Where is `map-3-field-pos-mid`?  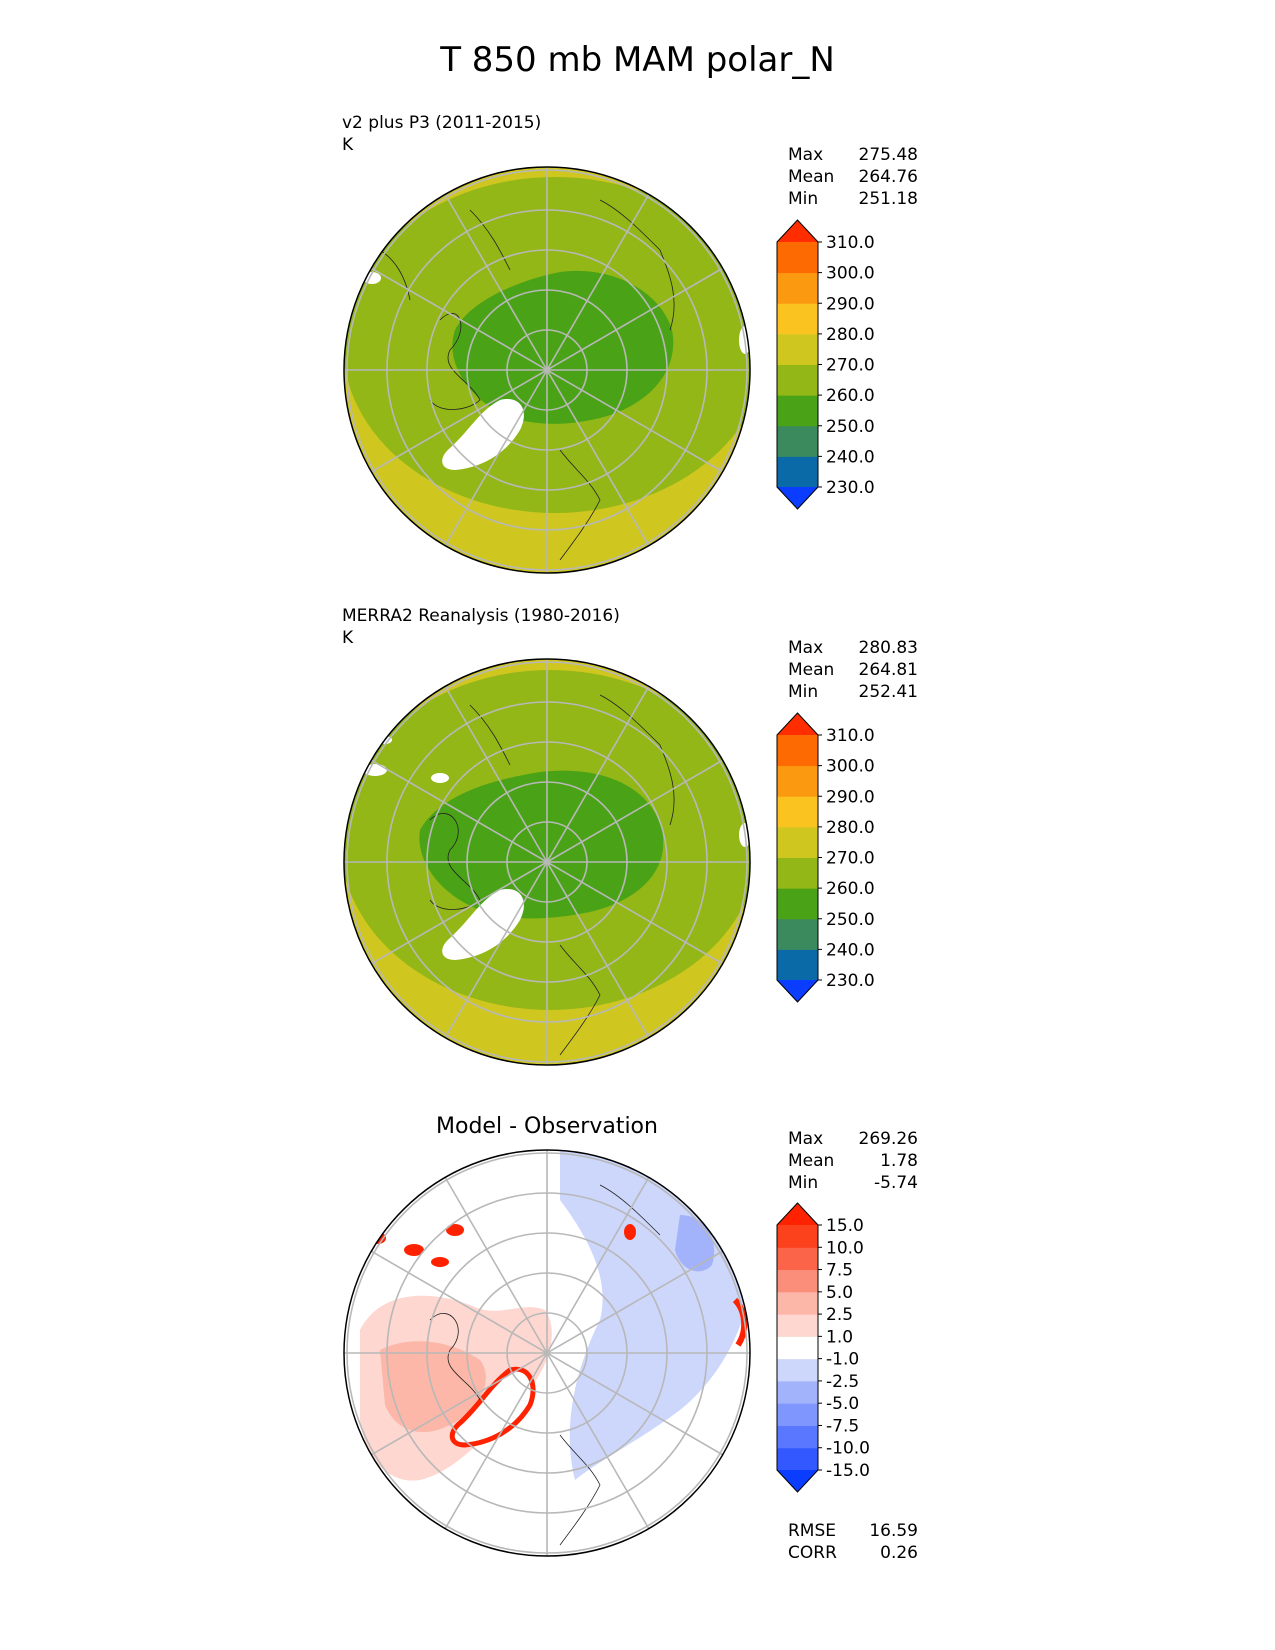 map-3-field-pos-mid is located at coordinates (433, 1387).